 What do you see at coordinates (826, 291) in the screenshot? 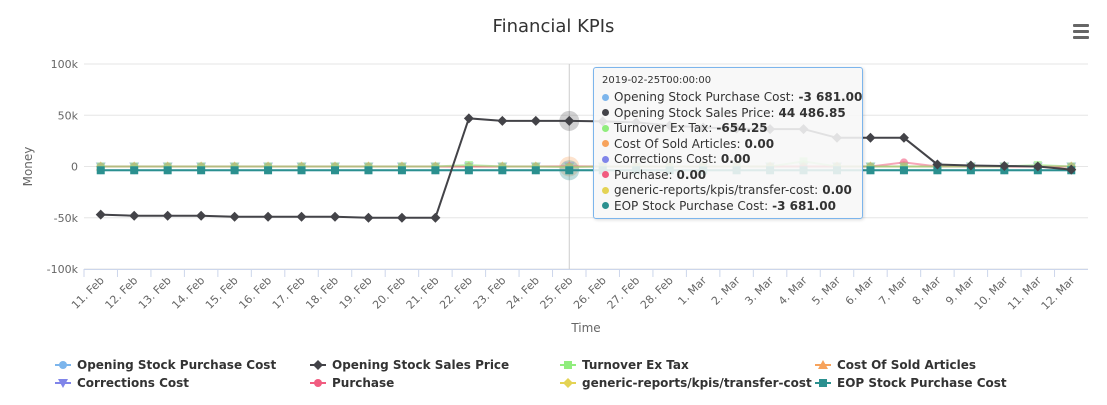
I see `x-tick-label: 5. Mar` at bounding box center [826, 291].